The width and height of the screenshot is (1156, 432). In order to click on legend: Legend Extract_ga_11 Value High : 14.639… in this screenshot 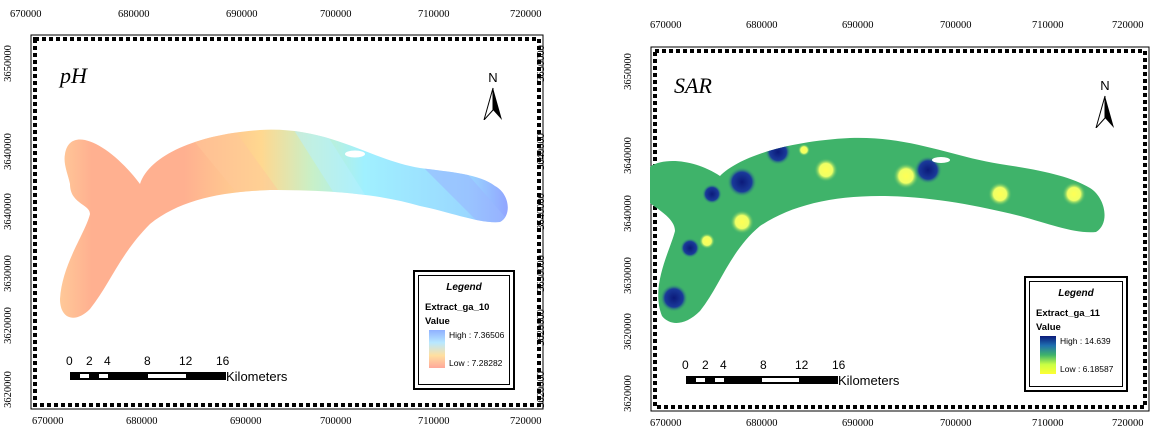, I will do `click(1076, 334)`.